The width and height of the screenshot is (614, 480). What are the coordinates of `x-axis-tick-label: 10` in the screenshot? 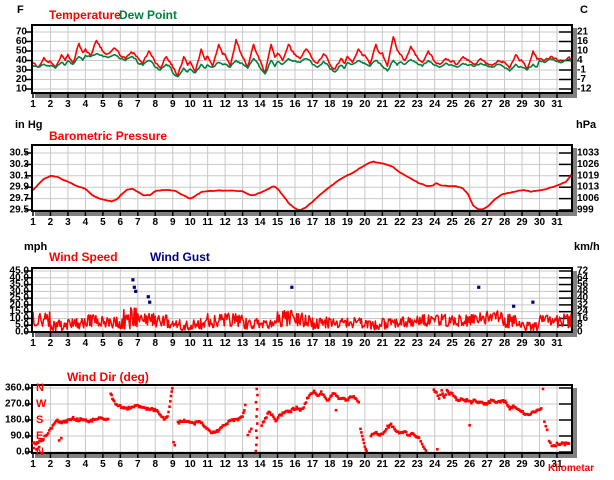 It's located at (191, 222).